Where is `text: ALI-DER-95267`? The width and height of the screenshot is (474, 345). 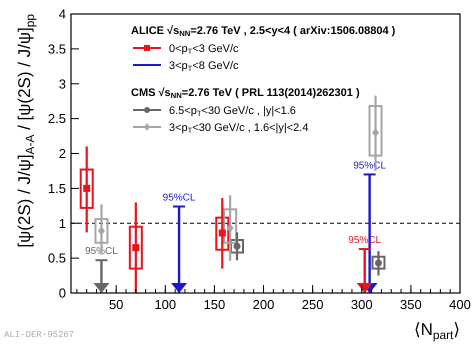 text: ALI-DER-95267 is located at coordinates (39, 335).